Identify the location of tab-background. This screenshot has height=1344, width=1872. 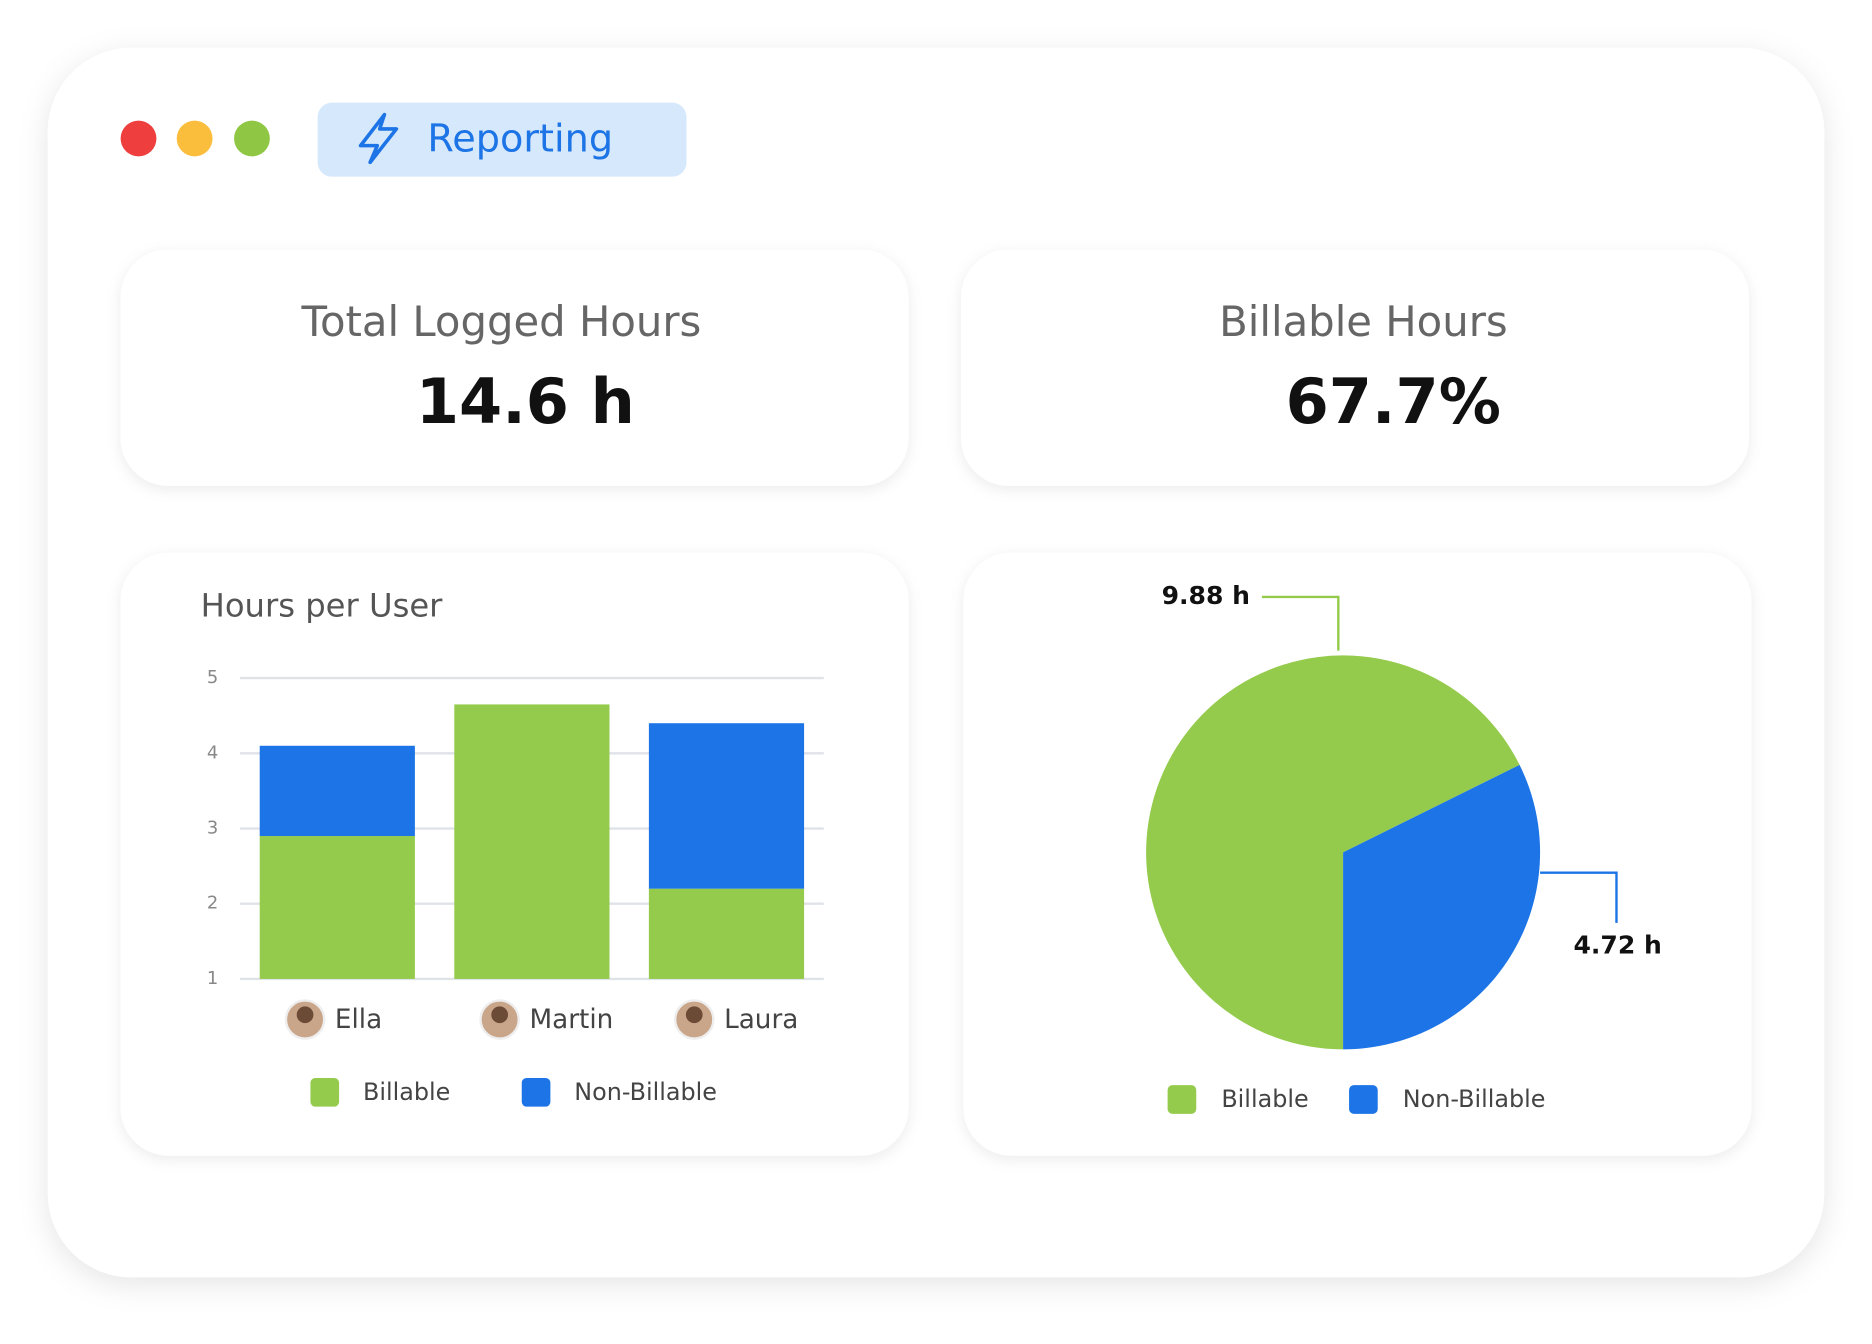
(502, 139).